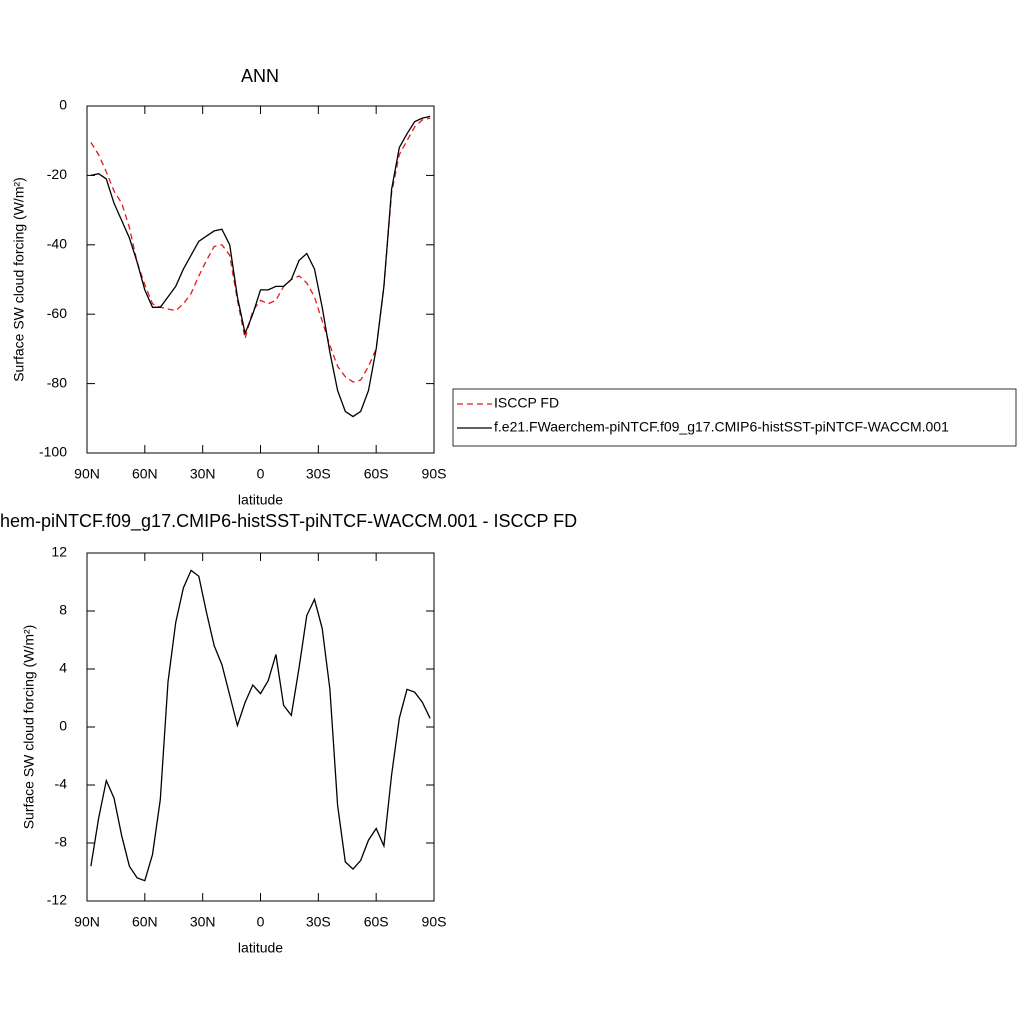 This screenshot has height=1024, width=1024. I want to click on y-tick-label: -8, so click(61, 842).